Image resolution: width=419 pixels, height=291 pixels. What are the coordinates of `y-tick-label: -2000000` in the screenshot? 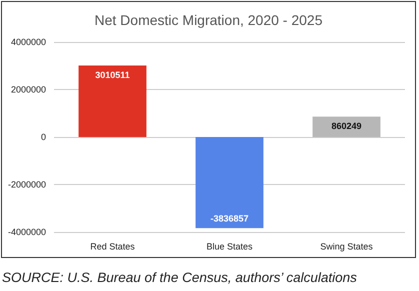 It's located at (27, 185).